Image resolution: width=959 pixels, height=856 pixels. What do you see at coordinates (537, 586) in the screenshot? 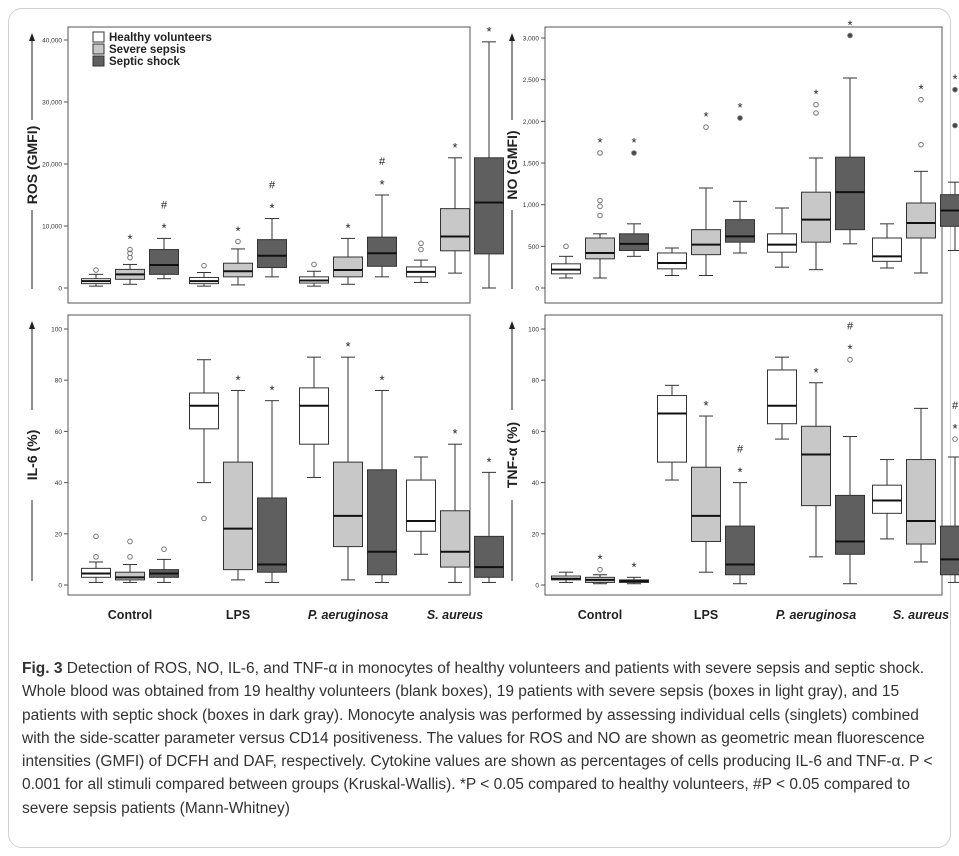
I see `y-tick-label: 0` at bounding box center [537, 586].